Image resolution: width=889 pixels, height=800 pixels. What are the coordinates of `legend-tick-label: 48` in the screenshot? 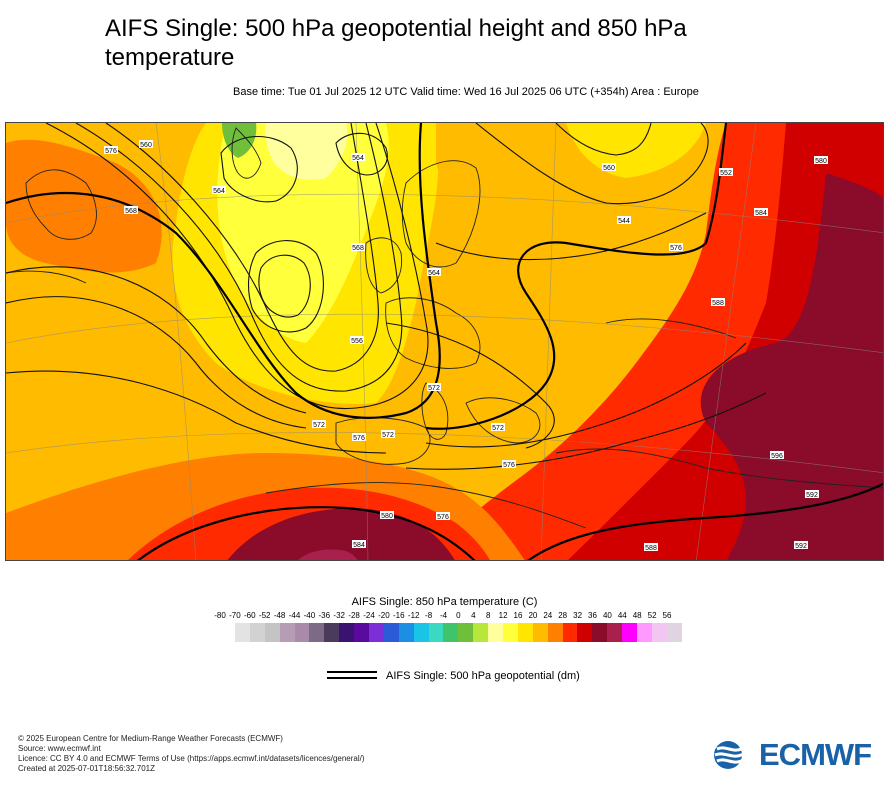 It's located at (637, 615).